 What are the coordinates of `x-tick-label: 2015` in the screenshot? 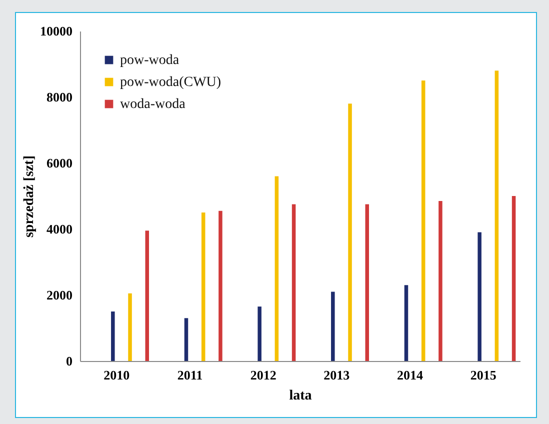 It's located at (483, 375).